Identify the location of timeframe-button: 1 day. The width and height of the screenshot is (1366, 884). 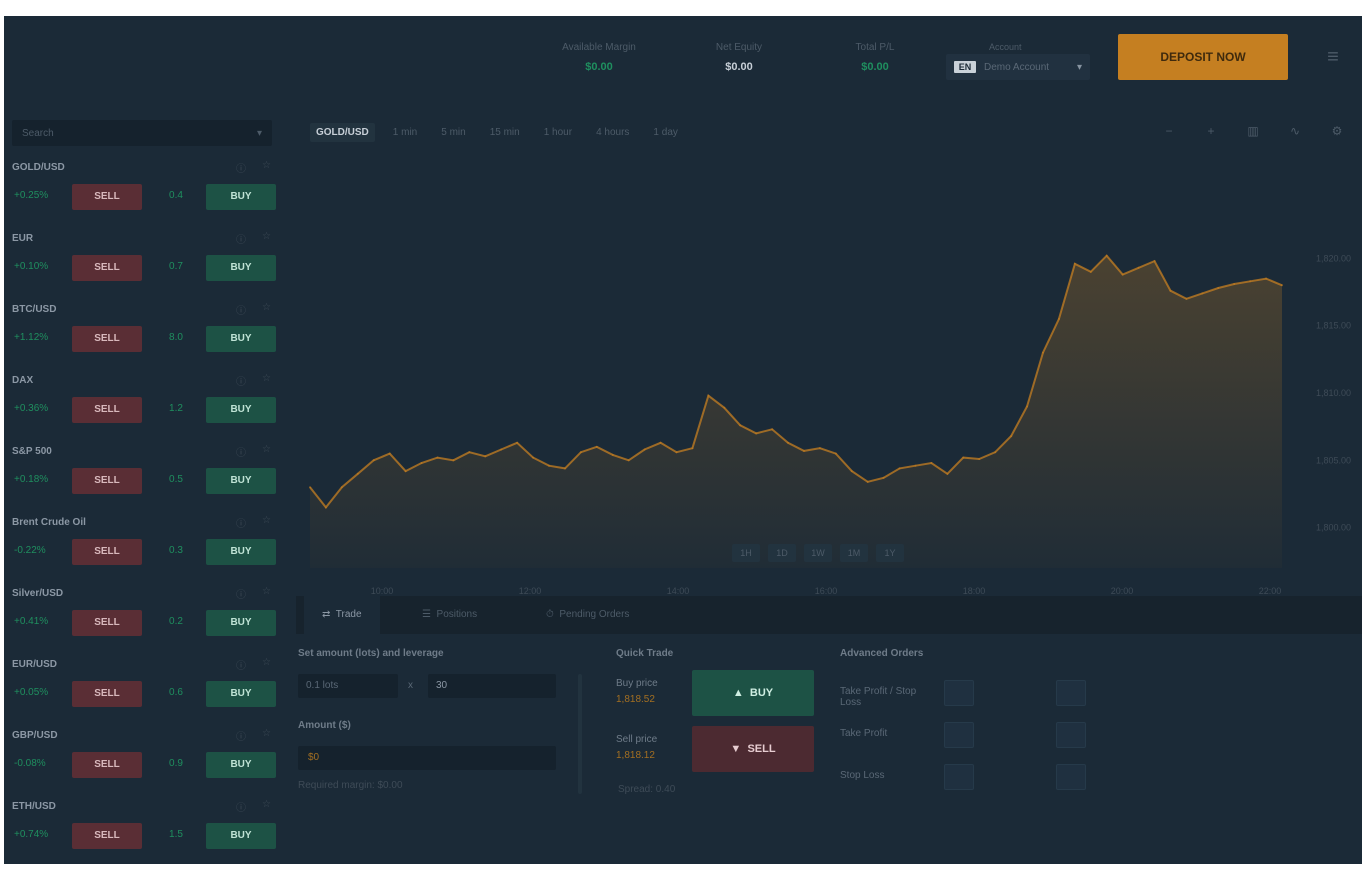
(665, 132).